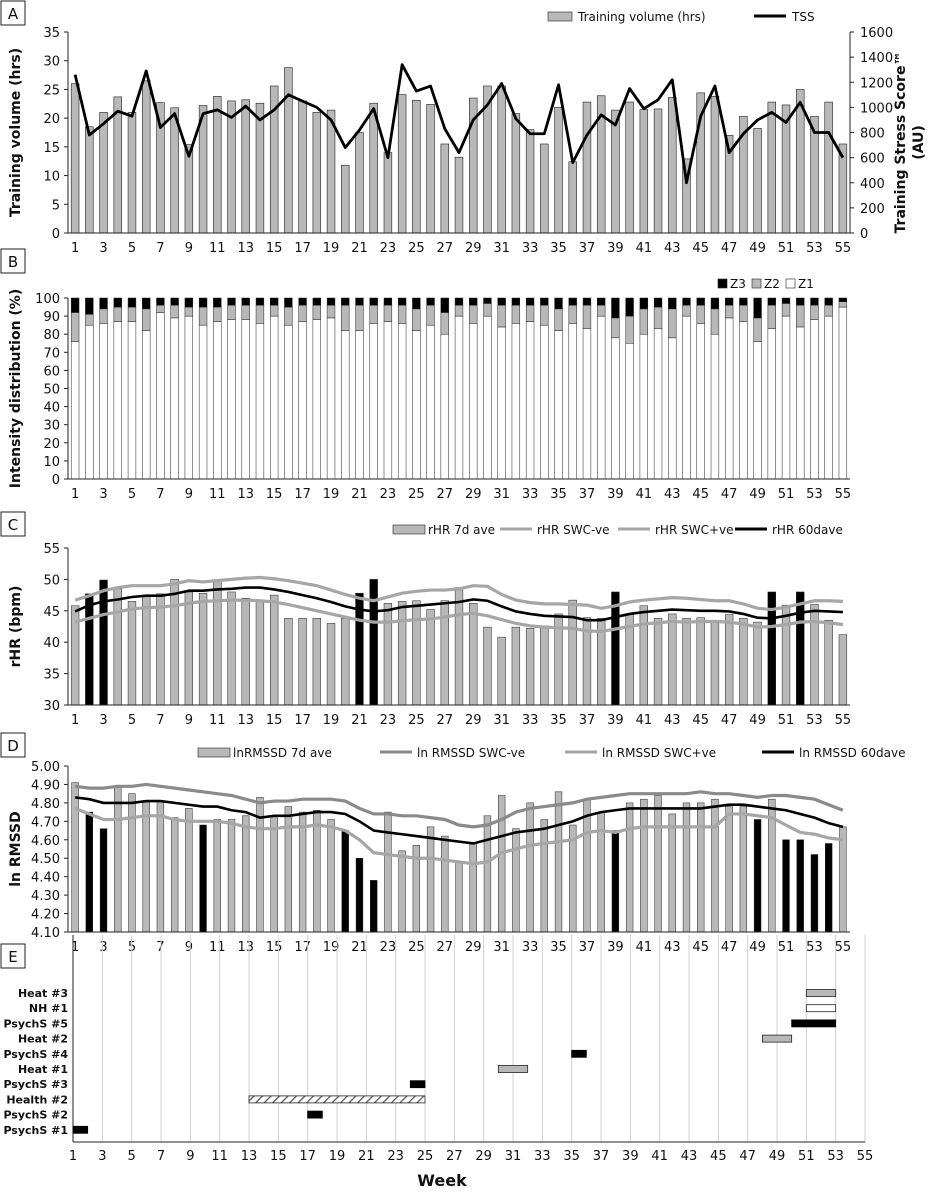 The width and height of the screenshot is (930, 1200). What do you see at coordinates (659, 753) in the screenshot?
I see `d-legend-label: ln RMSSD SWC+ve` at bounding box center [659, 753].